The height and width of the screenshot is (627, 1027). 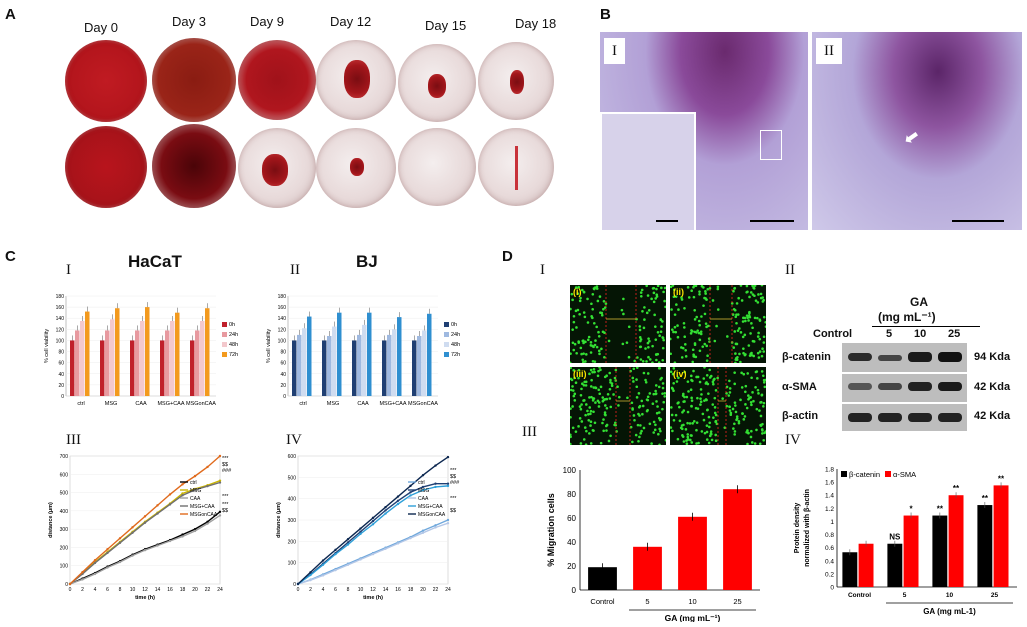 I want to click on y-tick-label: 200, so click(x=64, y=548).